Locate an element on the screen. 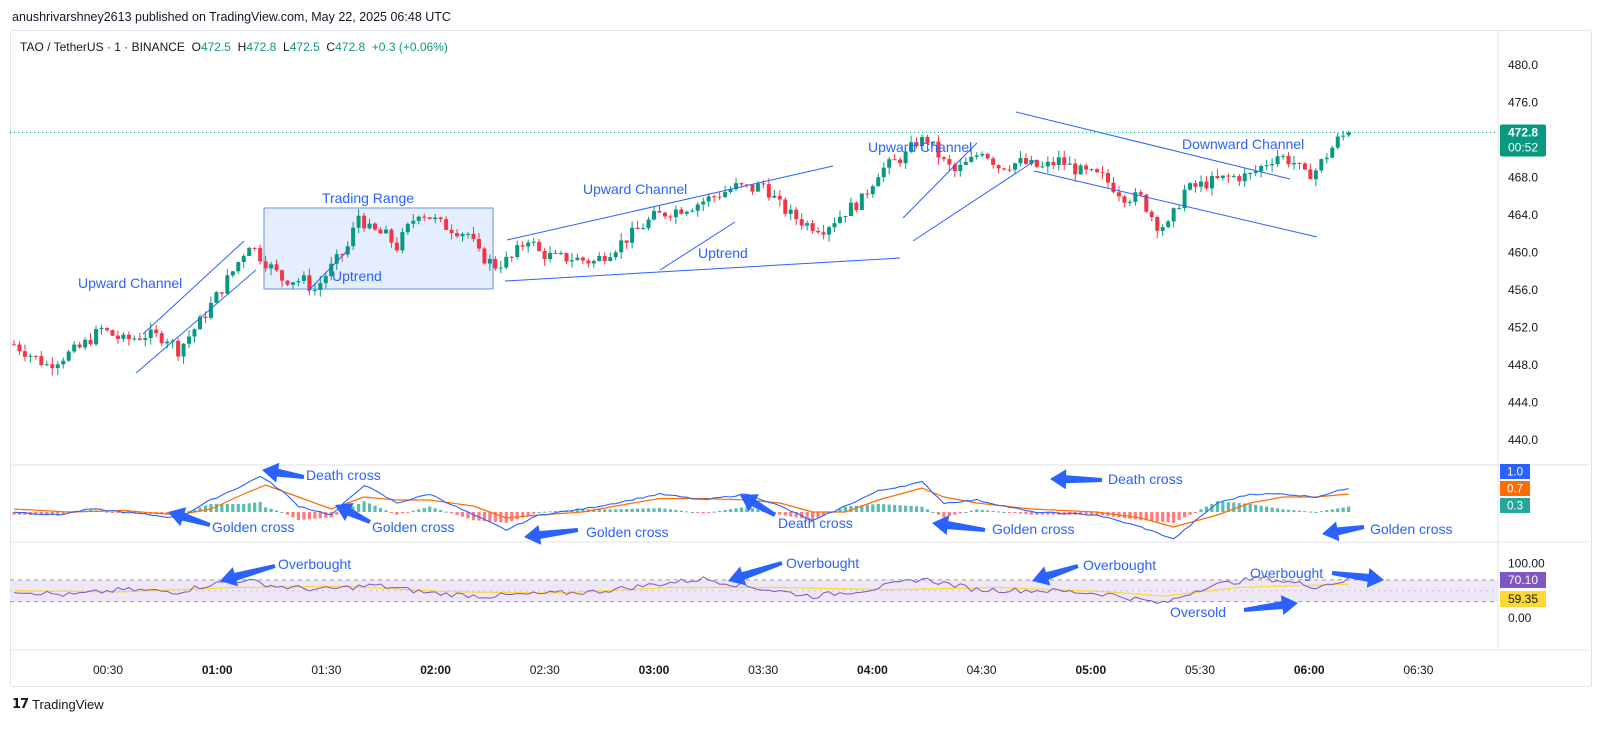  overbought-4-arrow is located at coordinates (1357, 578).